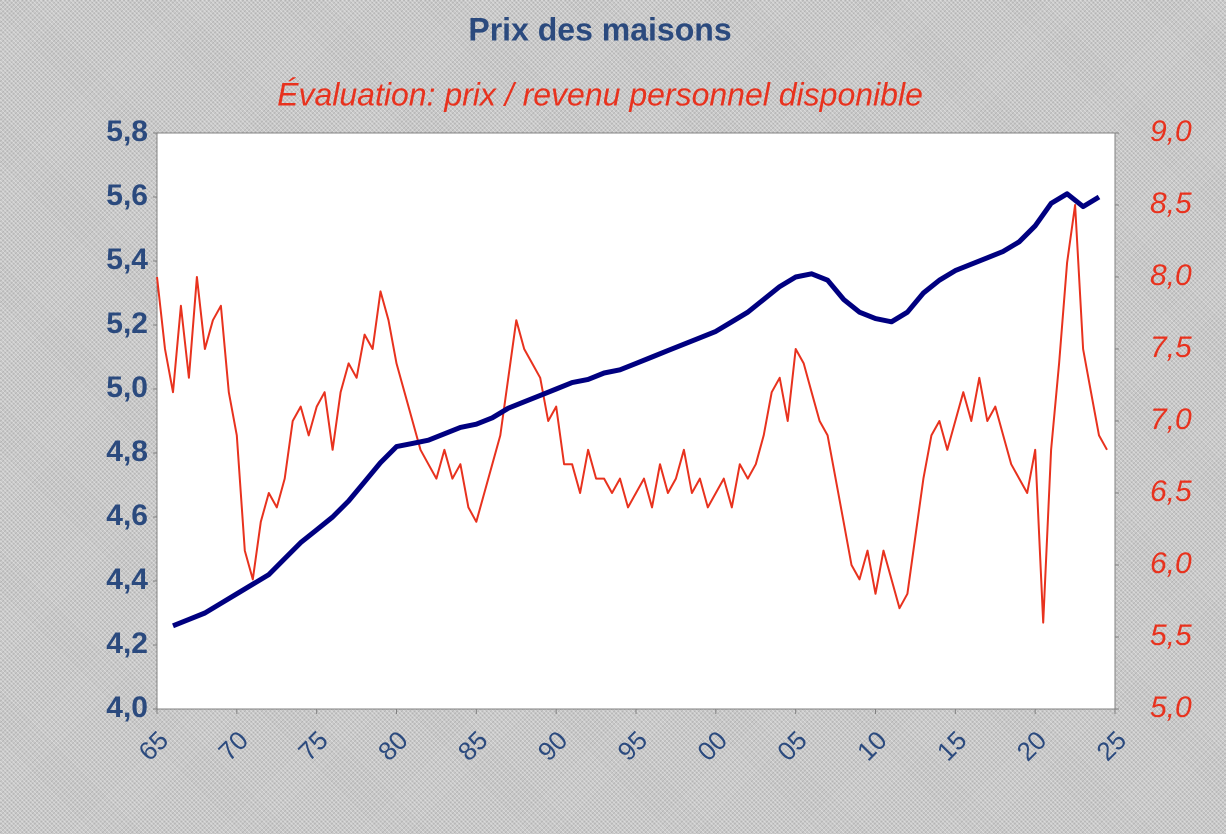  Describe the element at coordinates (872, 746) in the screenshot. I see `x-tick-label: 10` at that location.